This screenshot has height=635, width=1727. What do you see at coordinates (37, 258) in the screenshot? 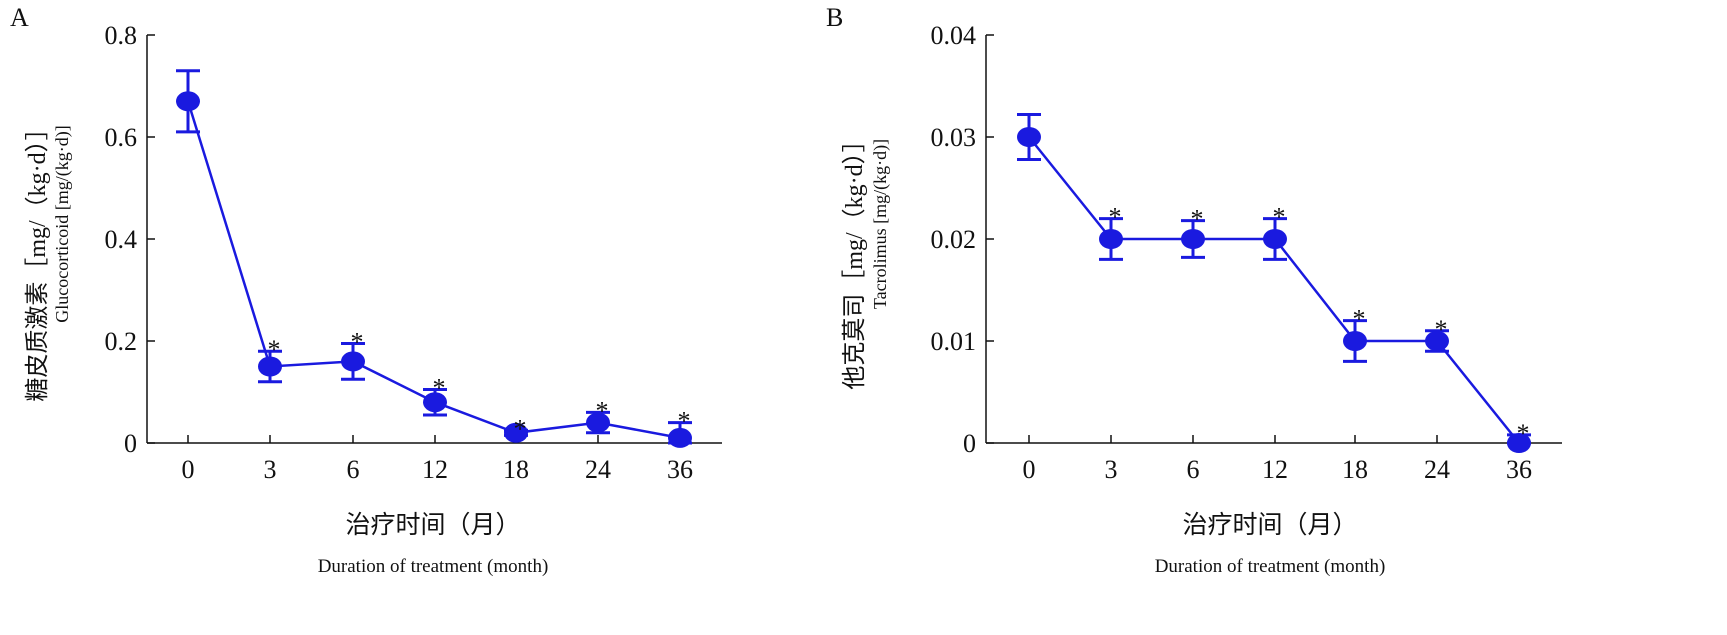
I see `y-axis-title-cn: 糖皮质激素［mg/（kg·d）］` at bounding box center [37, 258].